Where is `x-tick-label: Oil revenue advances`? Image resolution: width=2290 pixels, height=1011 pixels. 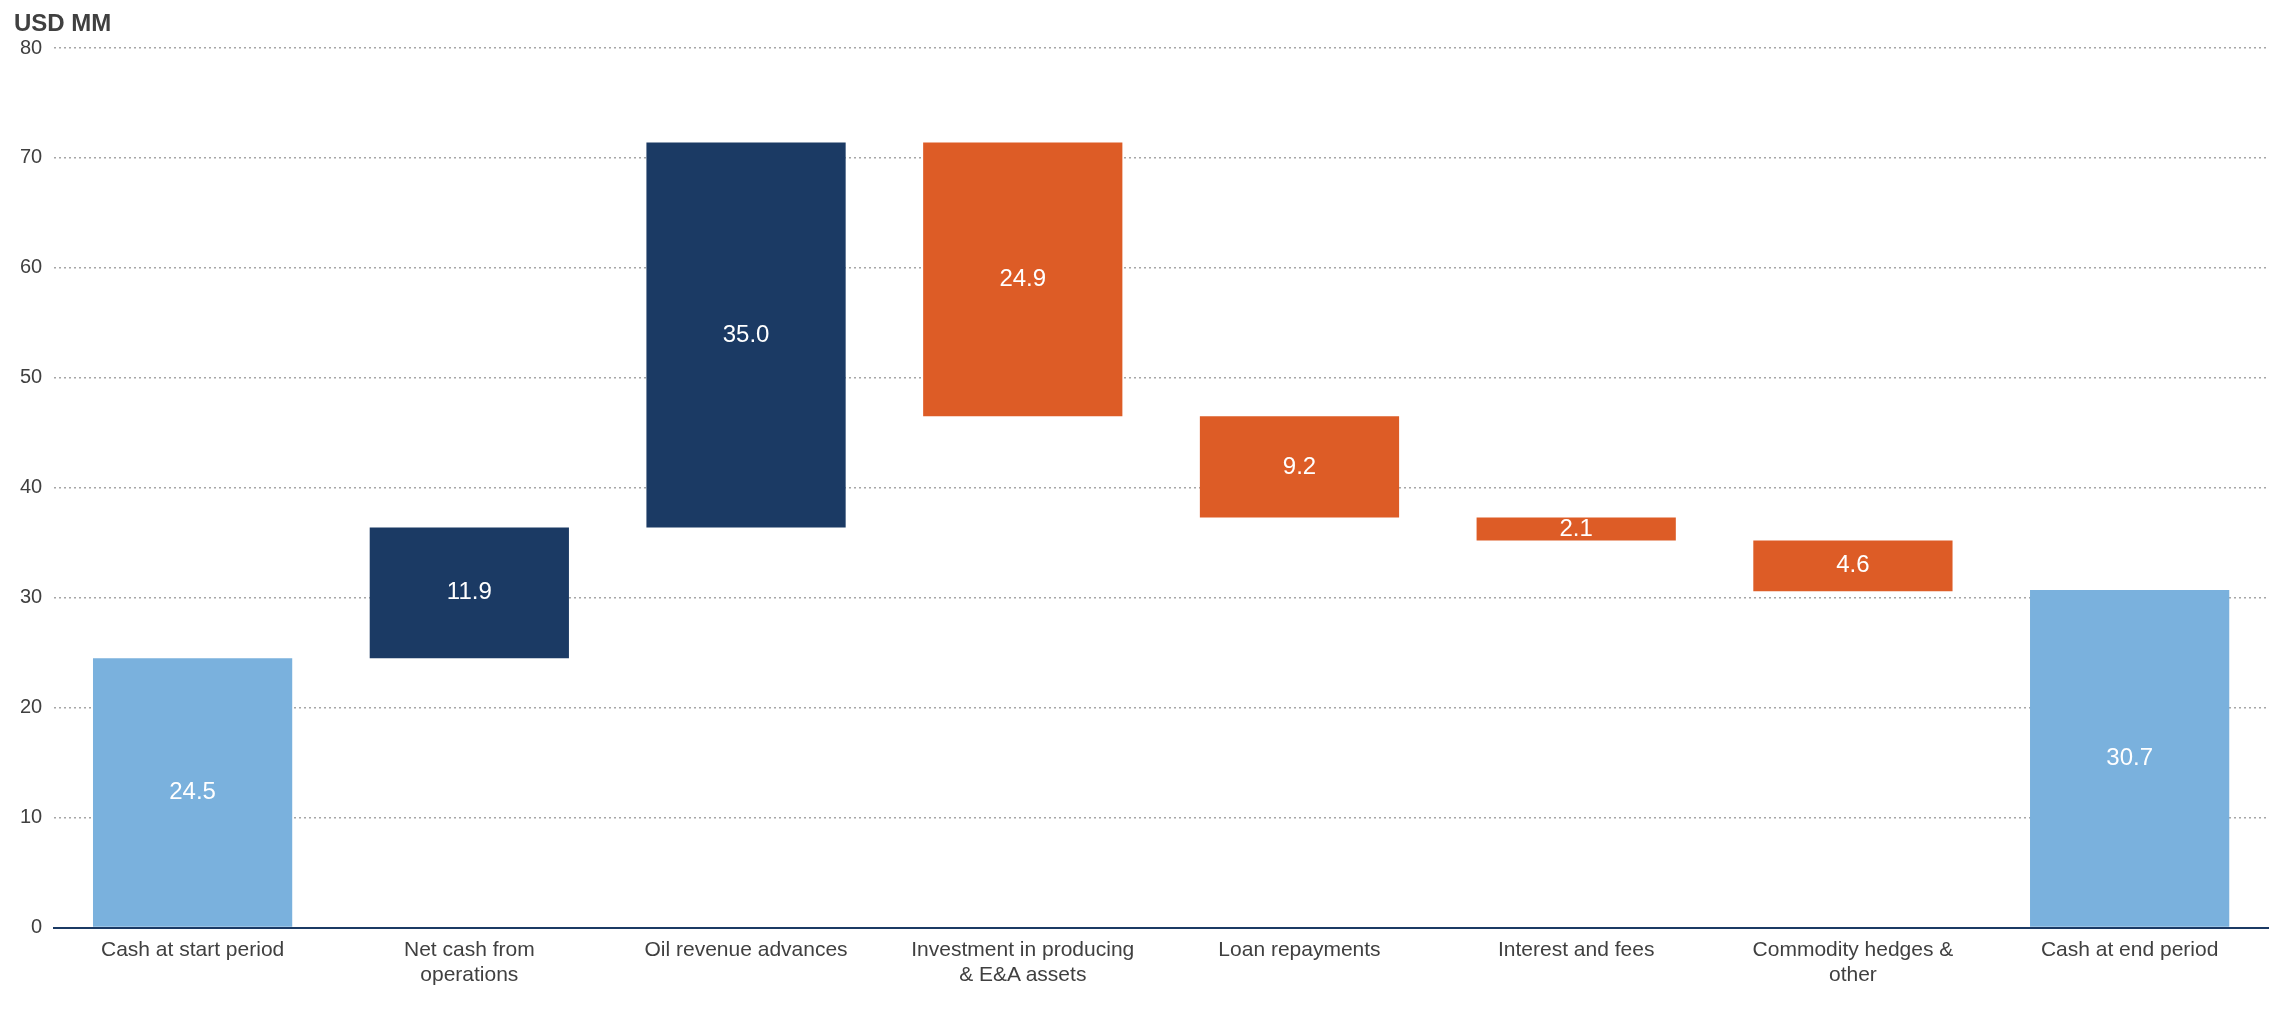
x-tick-label: Oil revenue advances is located at coordinates (746, 948).